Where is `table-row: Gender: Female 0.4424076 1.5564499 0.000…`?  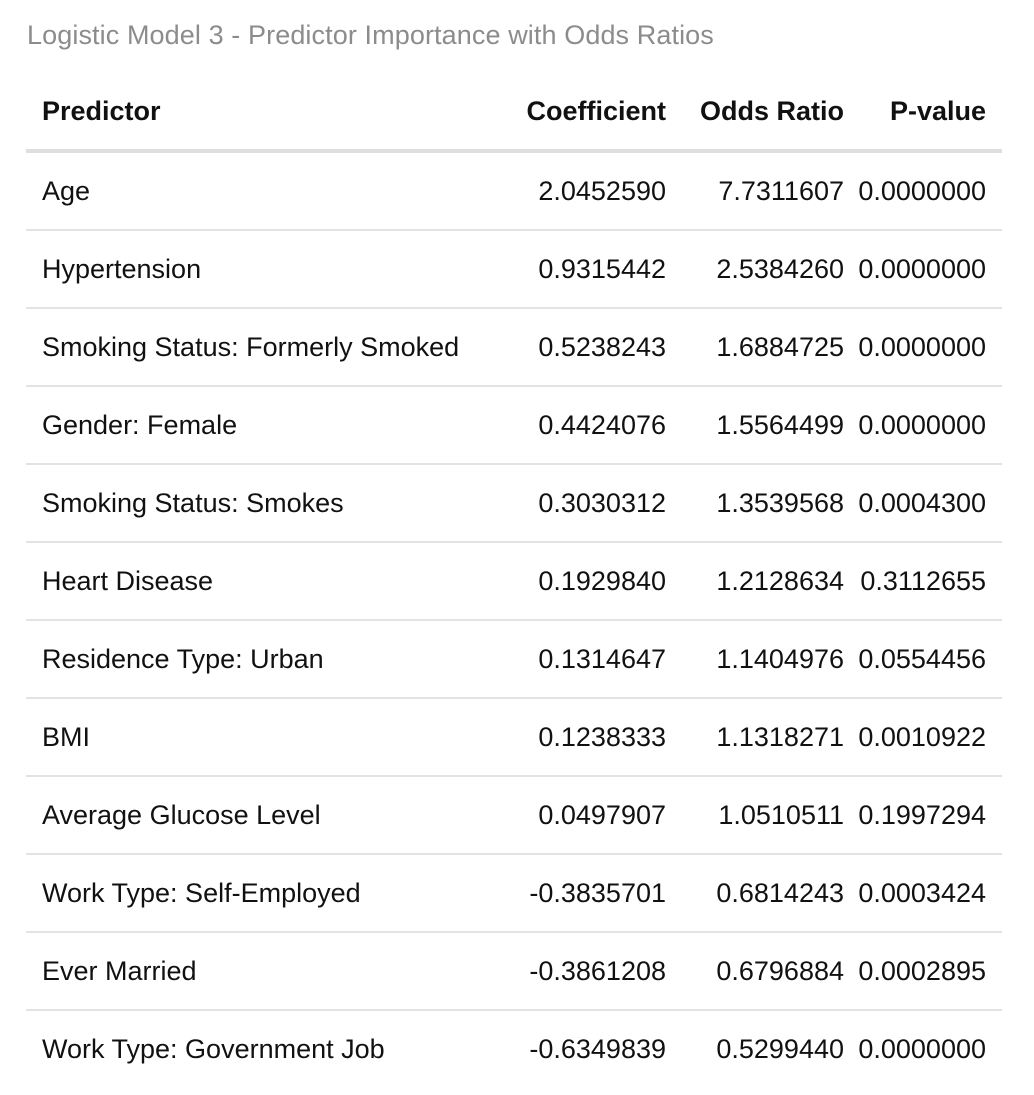
table-row: Gender: Female 0.4424076 1.5564499 0.000… is located at coordinates (514, 425).